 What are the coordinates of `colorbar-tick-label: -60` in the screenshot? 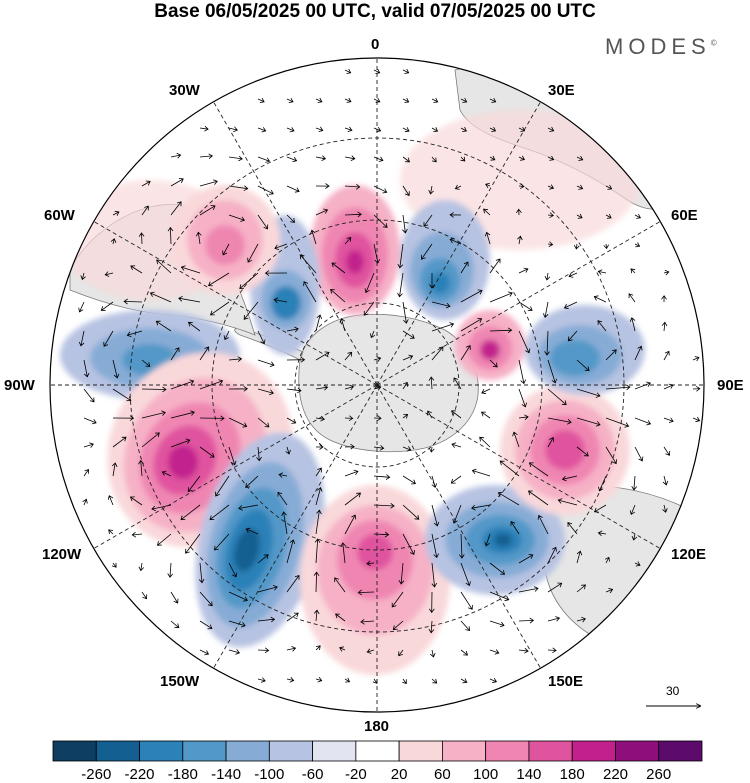 It's located at (312, 774).